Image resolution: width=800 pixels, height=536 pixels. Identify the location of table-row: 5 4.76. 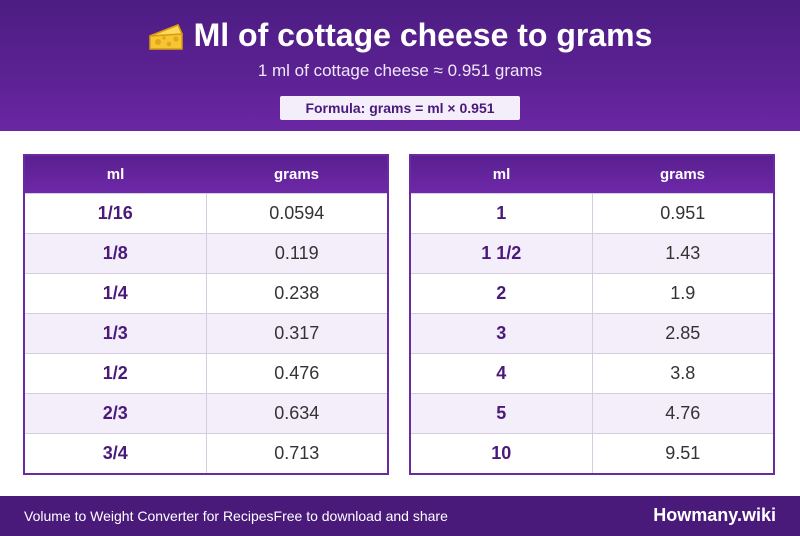
(592, 413).